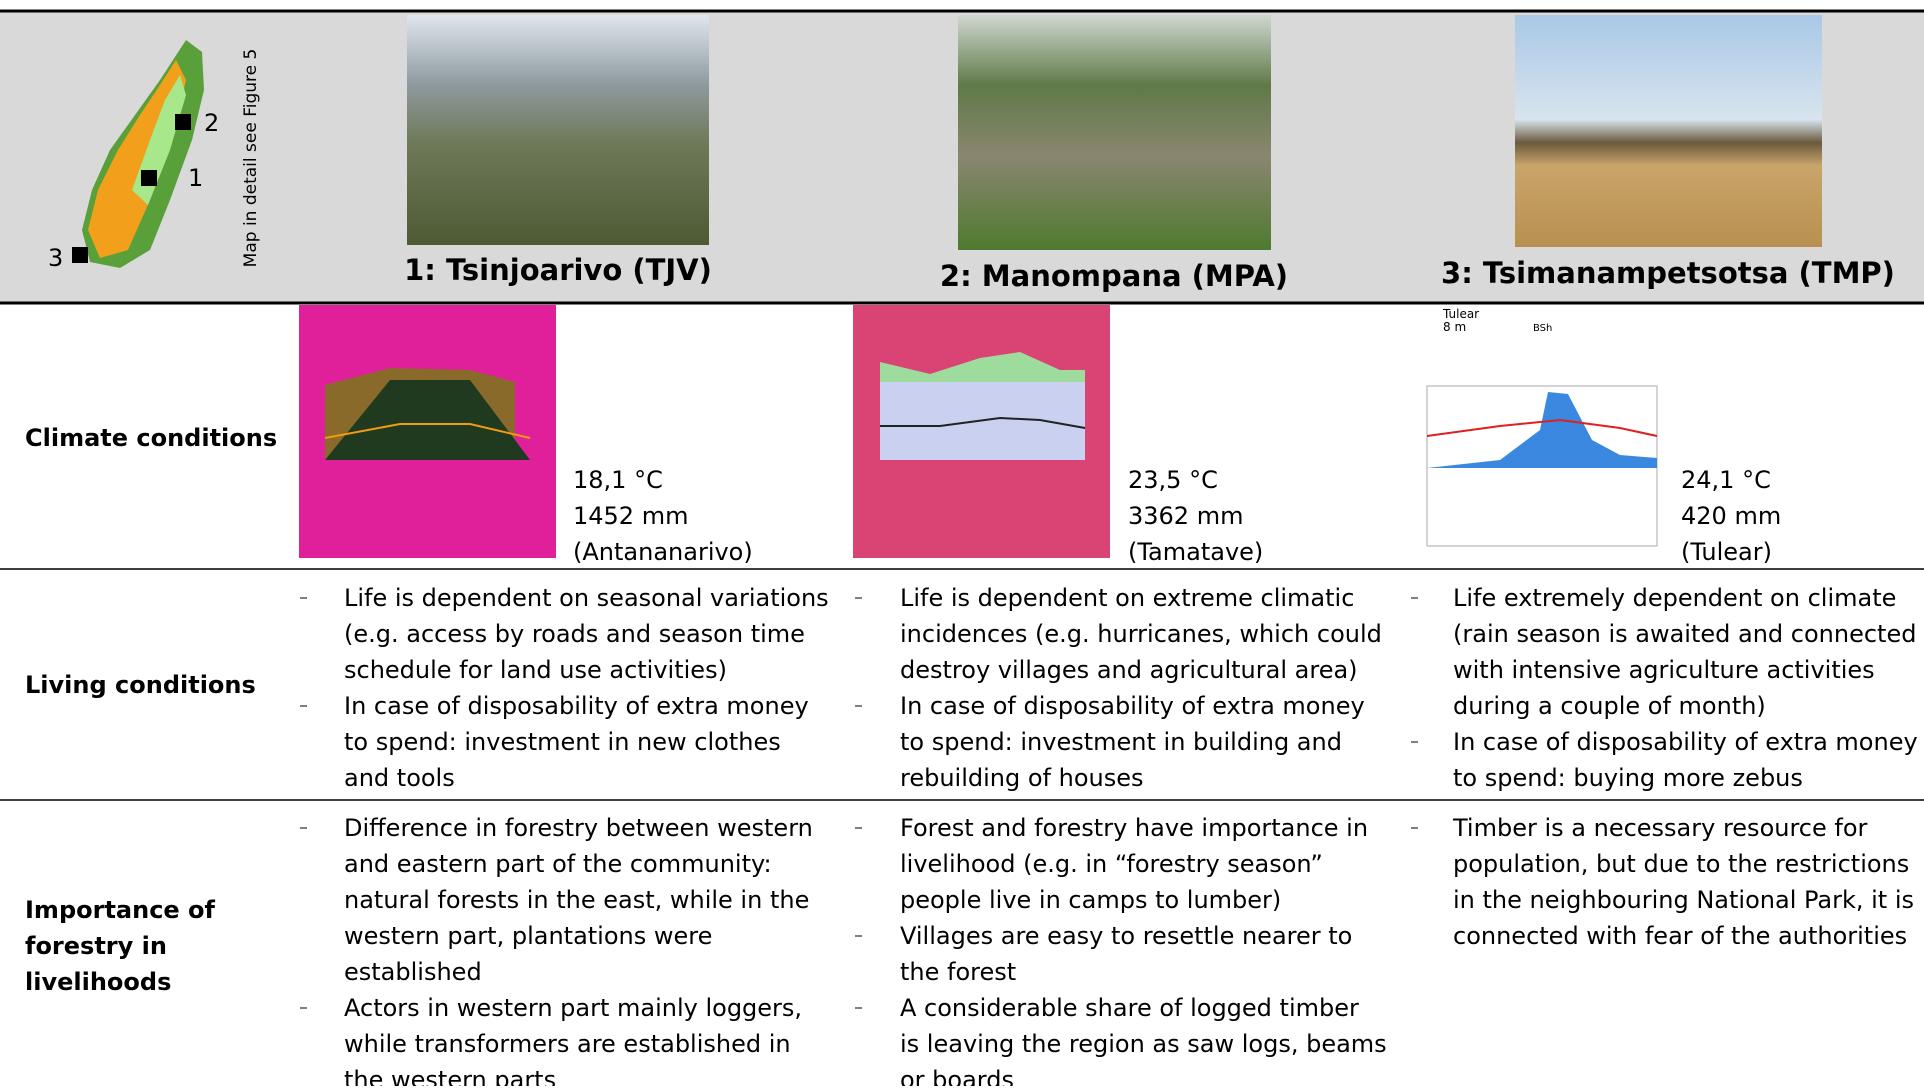 This screenshot has width=1924, height=1090. What do you see at coordinates (1454, 327) in the screenshot?
I see `chart-altitude: 8 m` at bounding box center [1454, 327].